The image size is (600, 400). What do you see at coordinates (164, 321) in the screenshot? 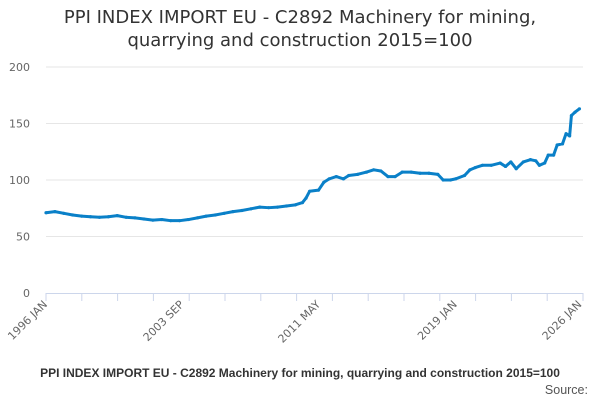
I see `x-tick-label: 2003 SEP` at bounding box center [164, 321].